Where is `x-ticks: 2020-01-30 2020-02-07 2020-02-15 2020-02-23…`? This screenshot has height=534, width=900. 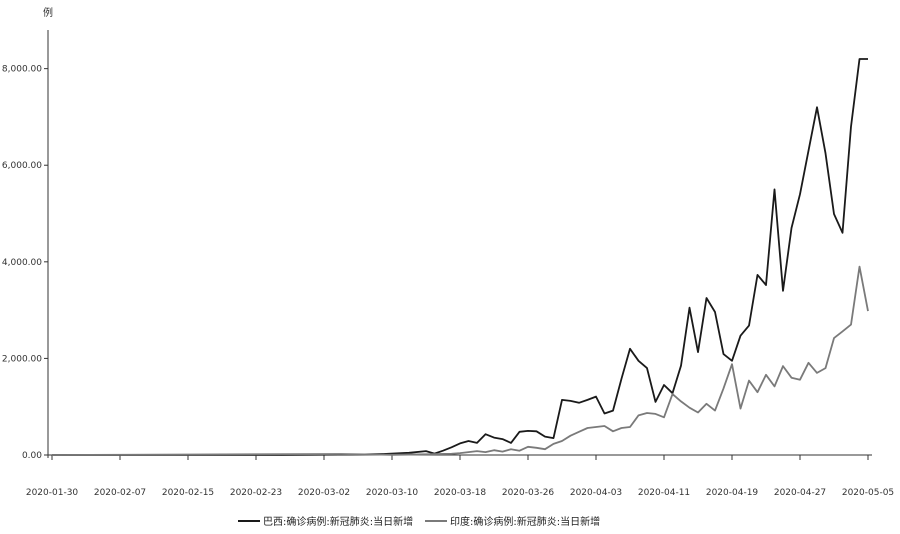
x-ticks: 2020-01-30 2020-02-07 2020-02-15 2020-02-23… is located at coordinates (460, 476).